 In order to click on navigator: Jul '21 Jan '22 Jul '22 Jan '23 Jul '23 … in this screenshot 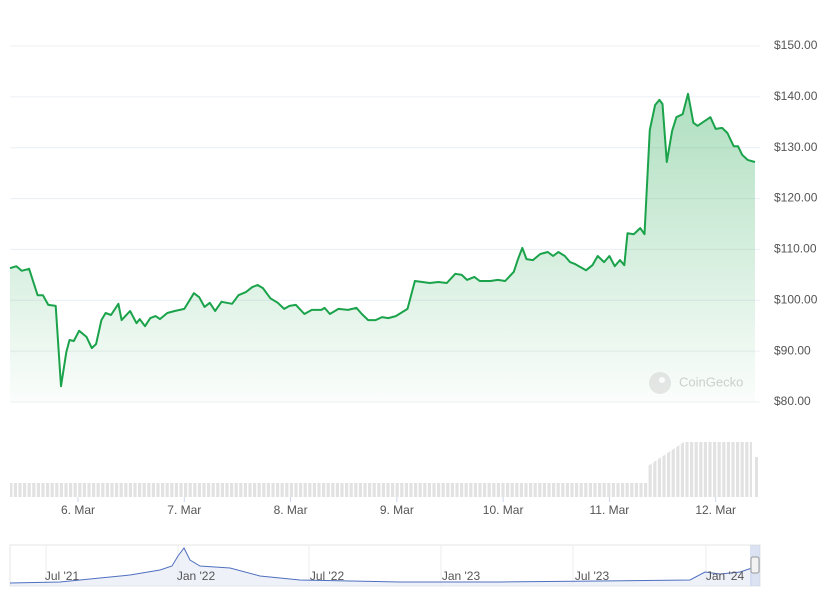, I will do `click(385, 565)`.